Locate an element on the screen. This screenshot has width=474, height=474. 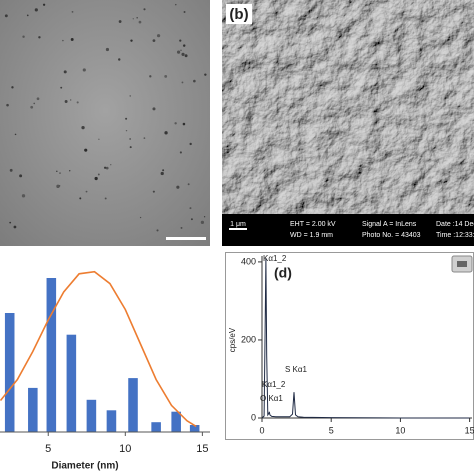
sem-scale-bar is located at coordinates (238, 229).